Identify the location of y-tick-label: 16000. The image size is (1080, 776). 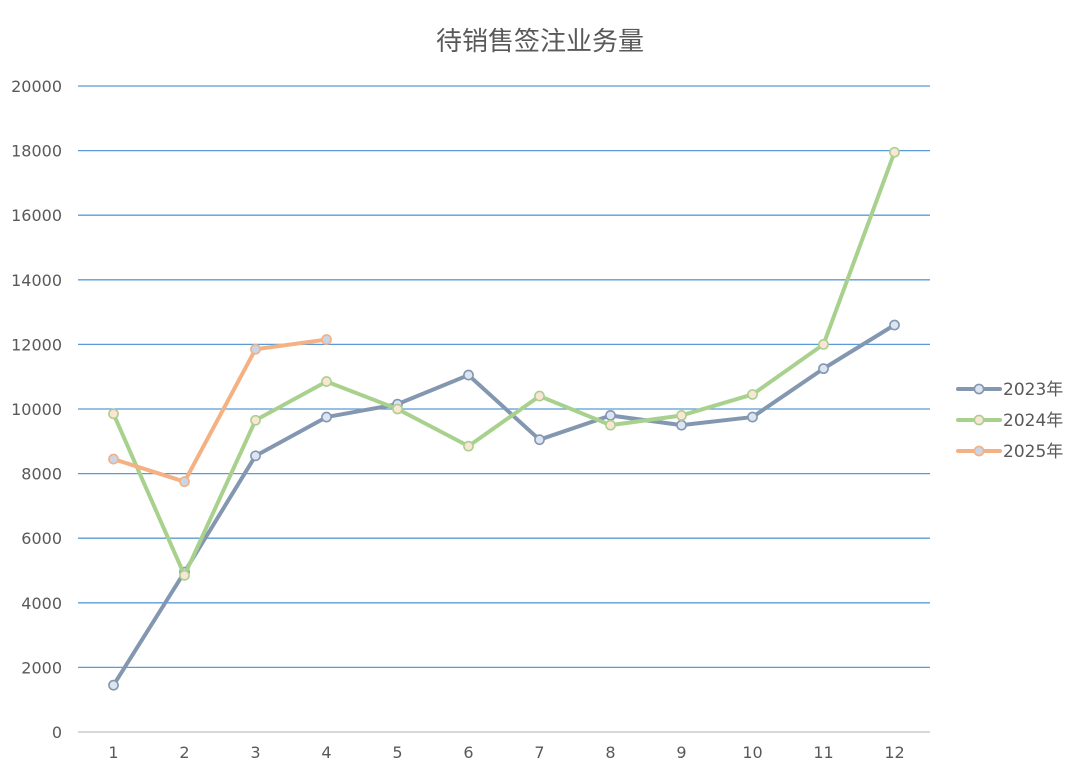
(36, 215).